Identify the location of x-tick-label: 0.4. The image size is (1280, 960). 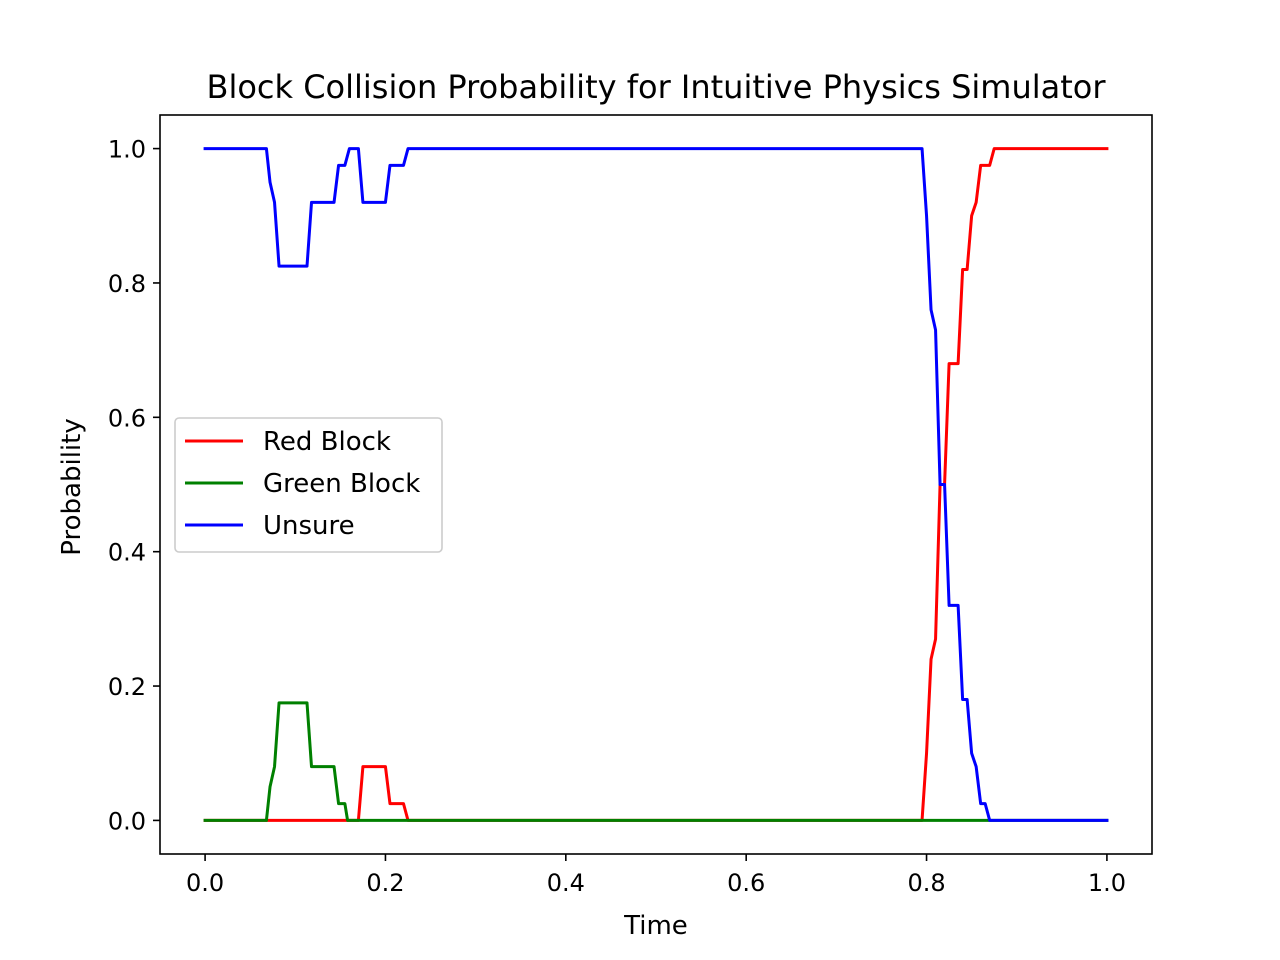
(566, 883).